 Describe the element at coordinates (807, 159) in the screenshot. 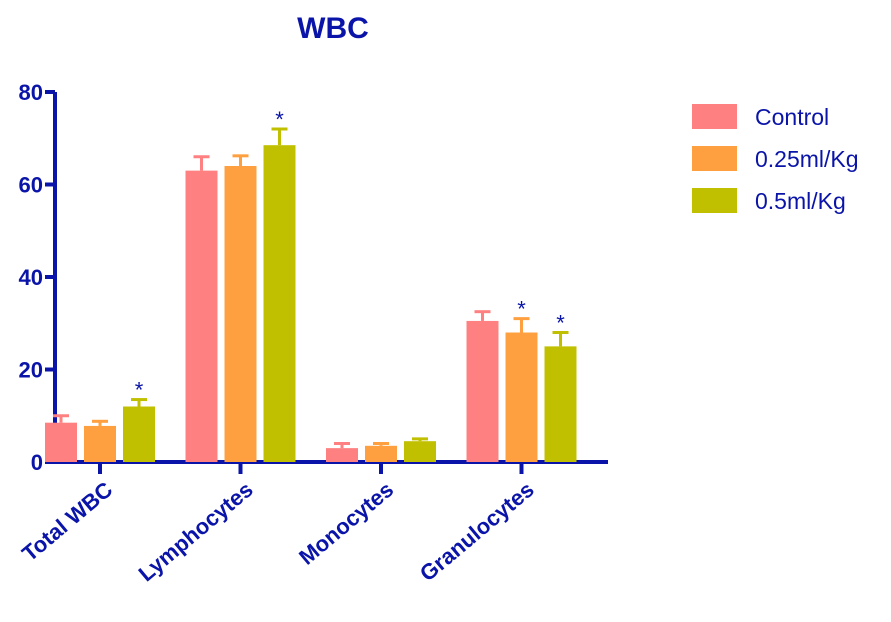

I see `legend-label: 0.25ml/Kg` at that location.